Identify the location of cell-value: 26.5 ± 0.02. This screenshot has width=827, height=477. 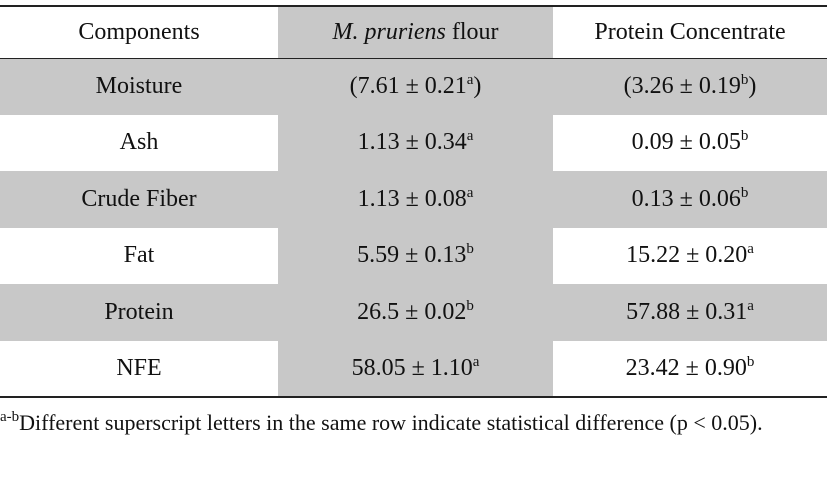
(412, 311).